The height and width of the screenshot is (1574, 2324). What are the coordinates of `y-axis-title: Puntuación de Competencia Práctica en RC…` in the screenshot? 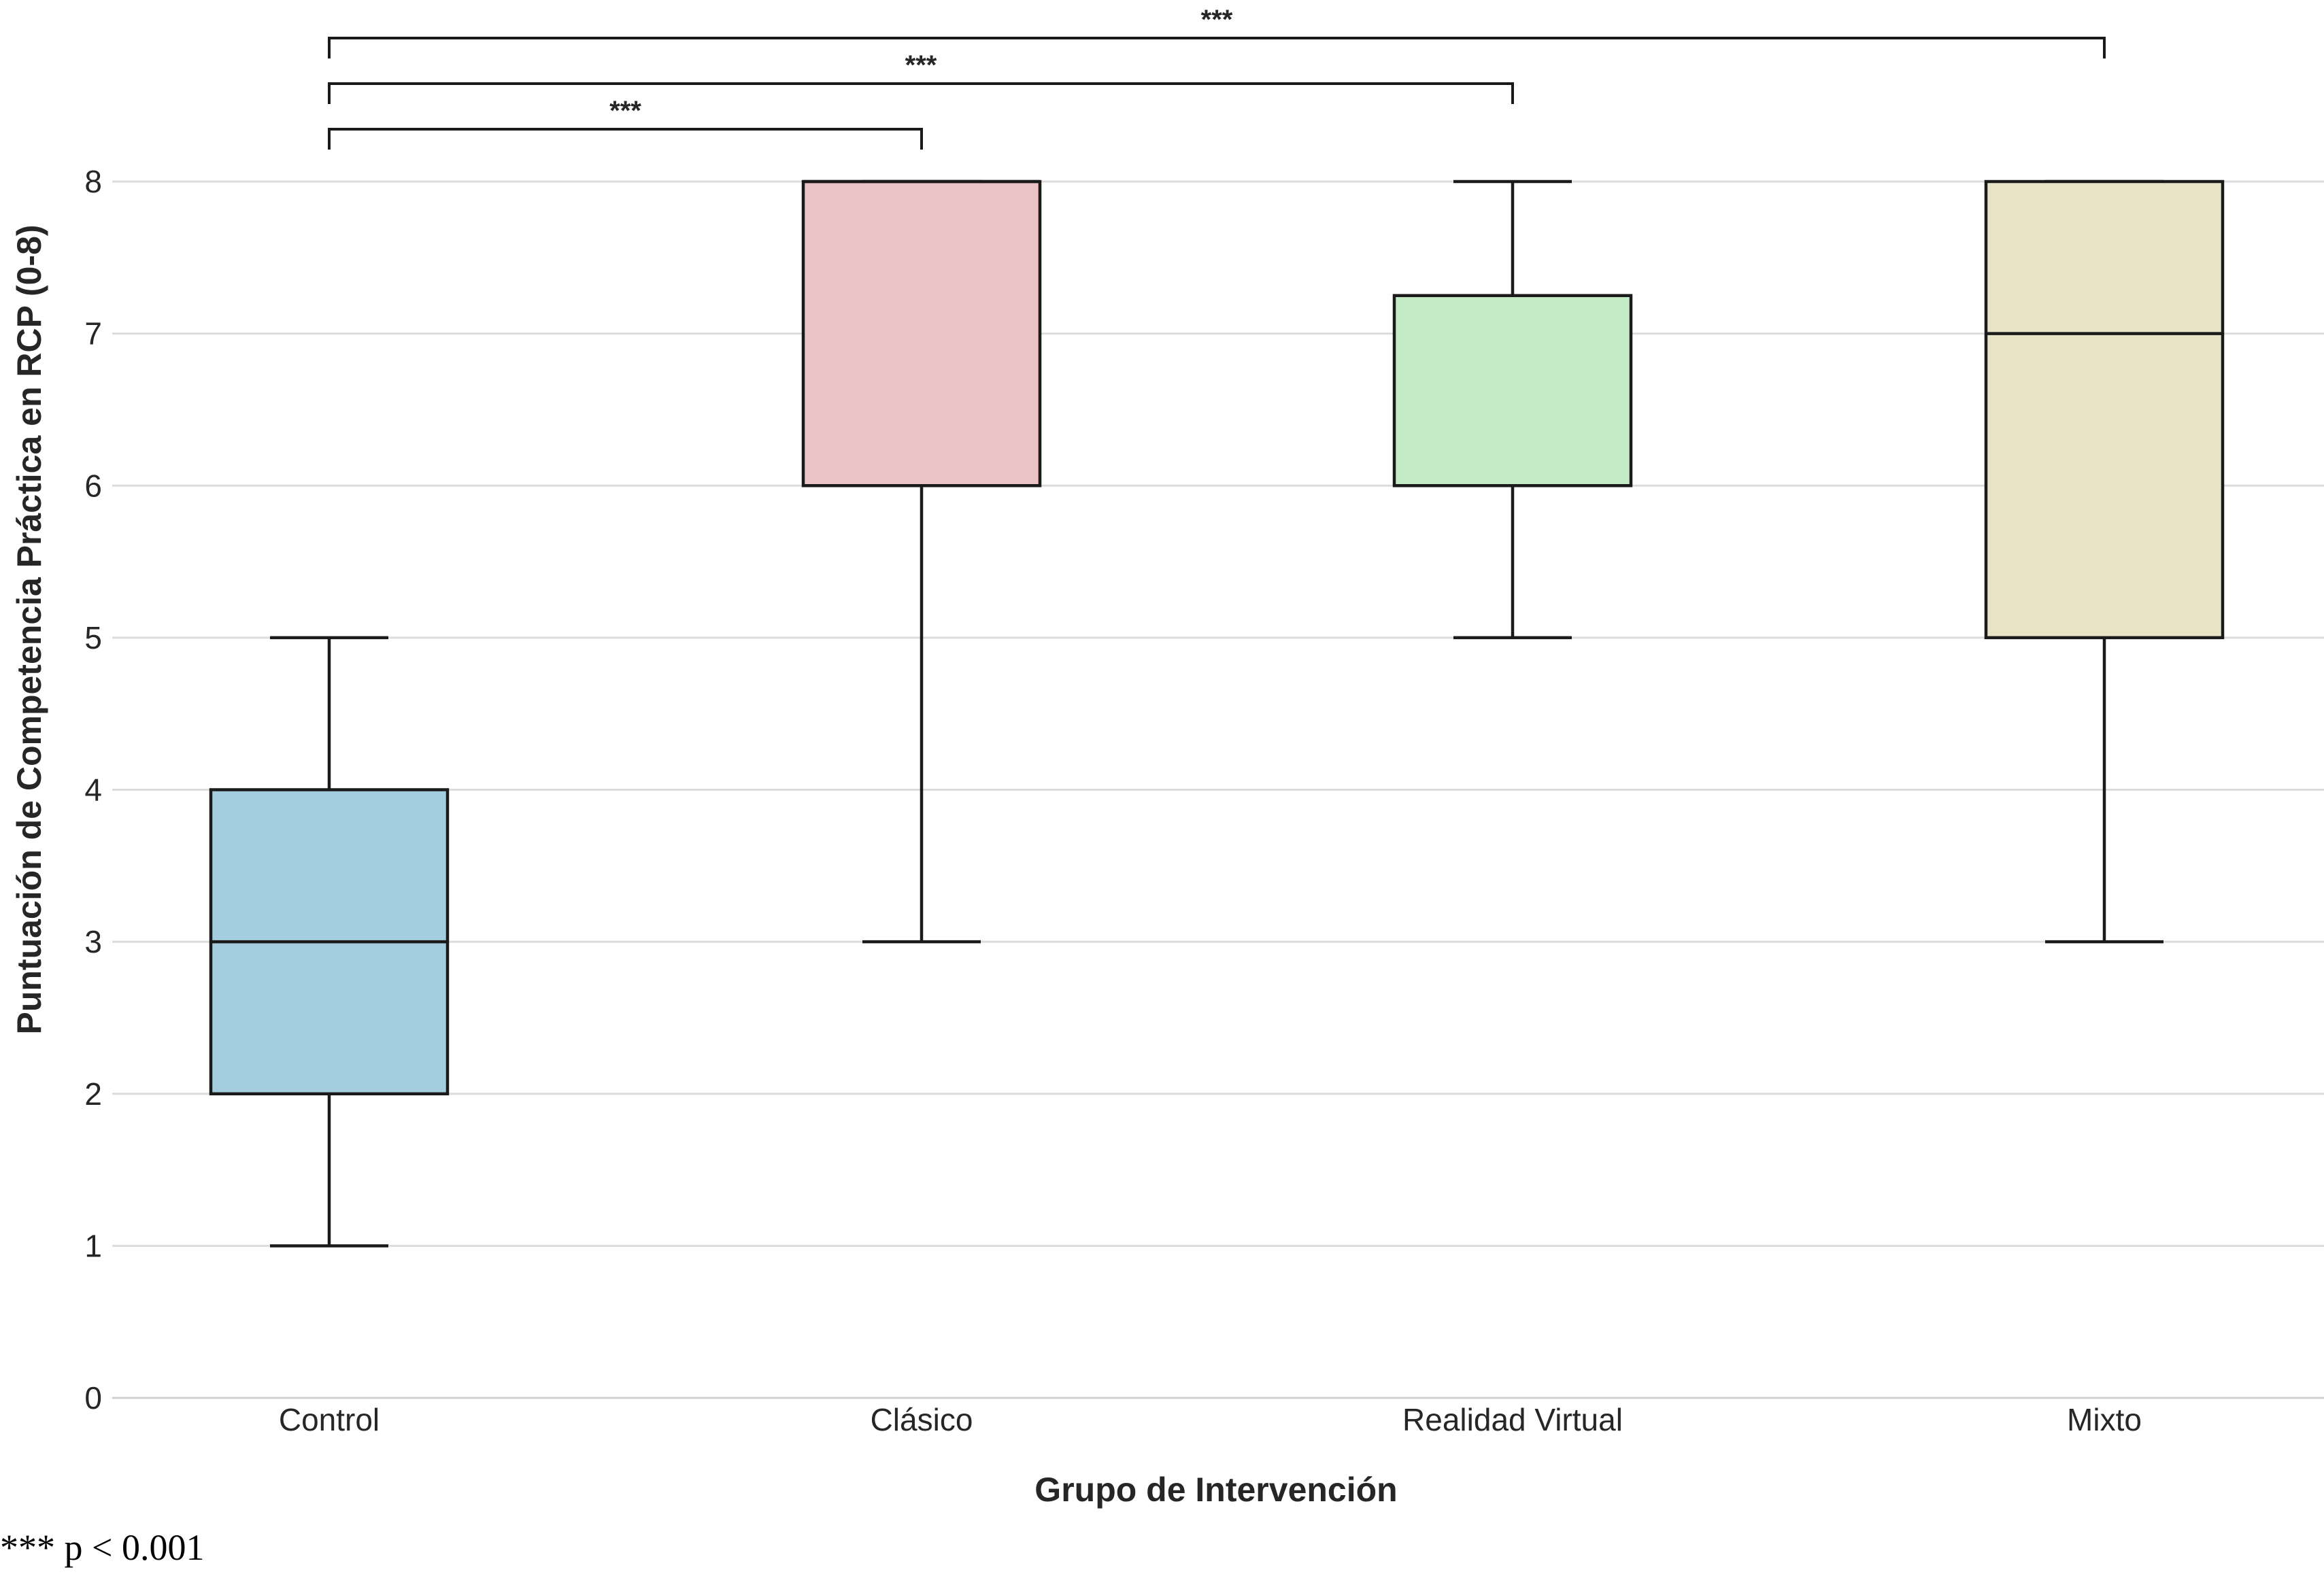 It's located at (29, 629).